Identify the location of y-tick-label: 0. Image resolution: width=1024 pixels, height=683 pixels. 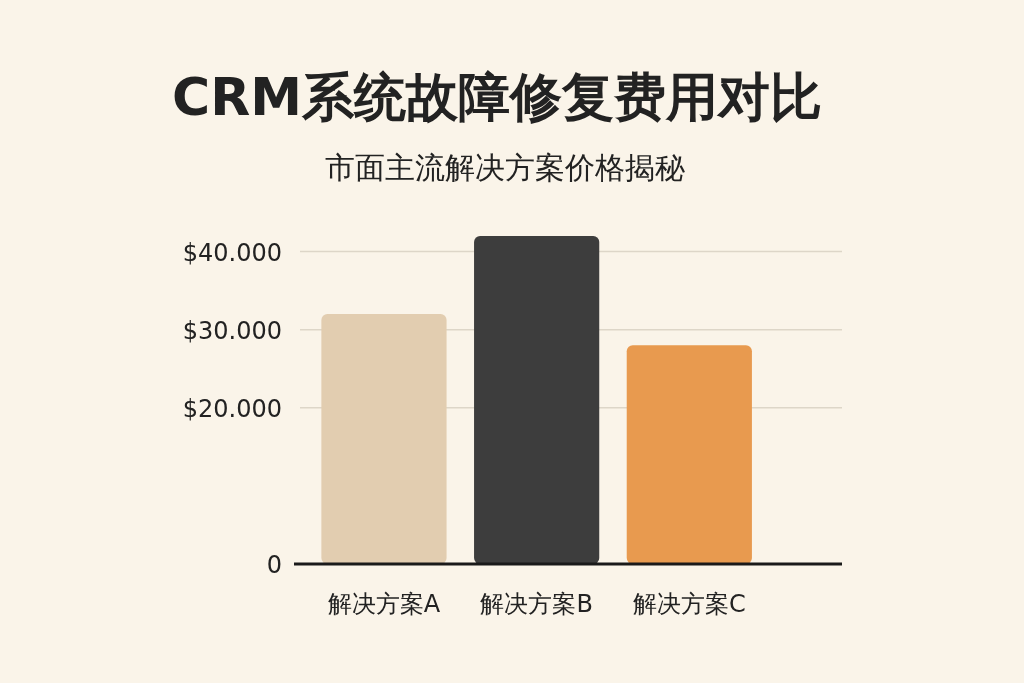
(274, 565).